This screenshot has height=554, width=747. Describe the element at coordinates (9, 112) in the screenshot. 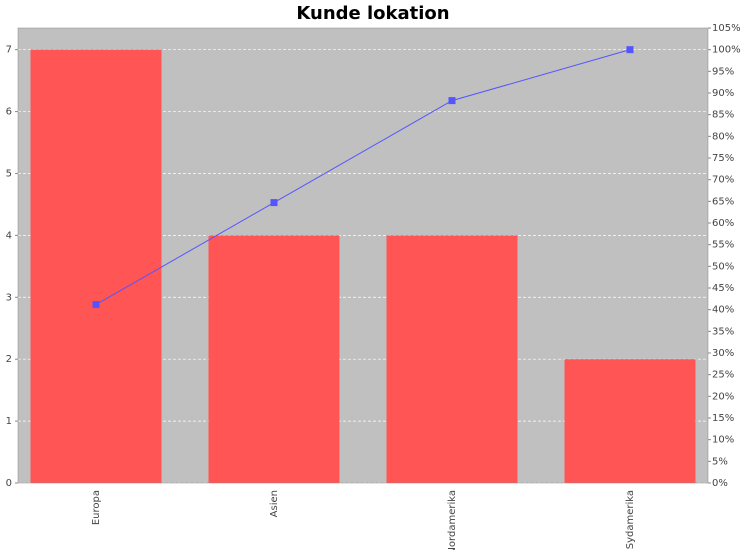

I see `y-tick-label: 6` at that location.